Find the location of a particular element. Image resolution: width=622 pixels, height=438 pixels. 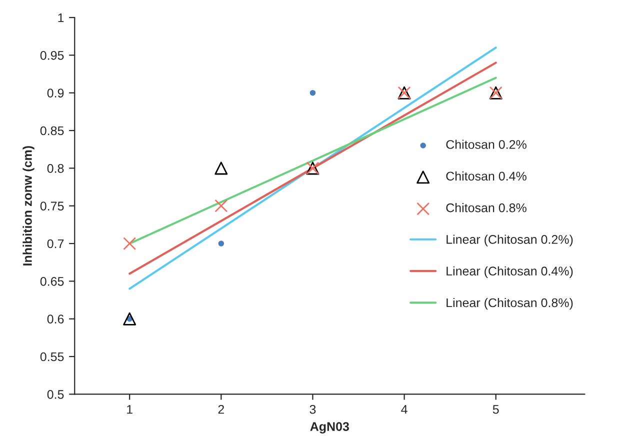

y-tick-label: 0.5 is located at coordinates (55, 394).